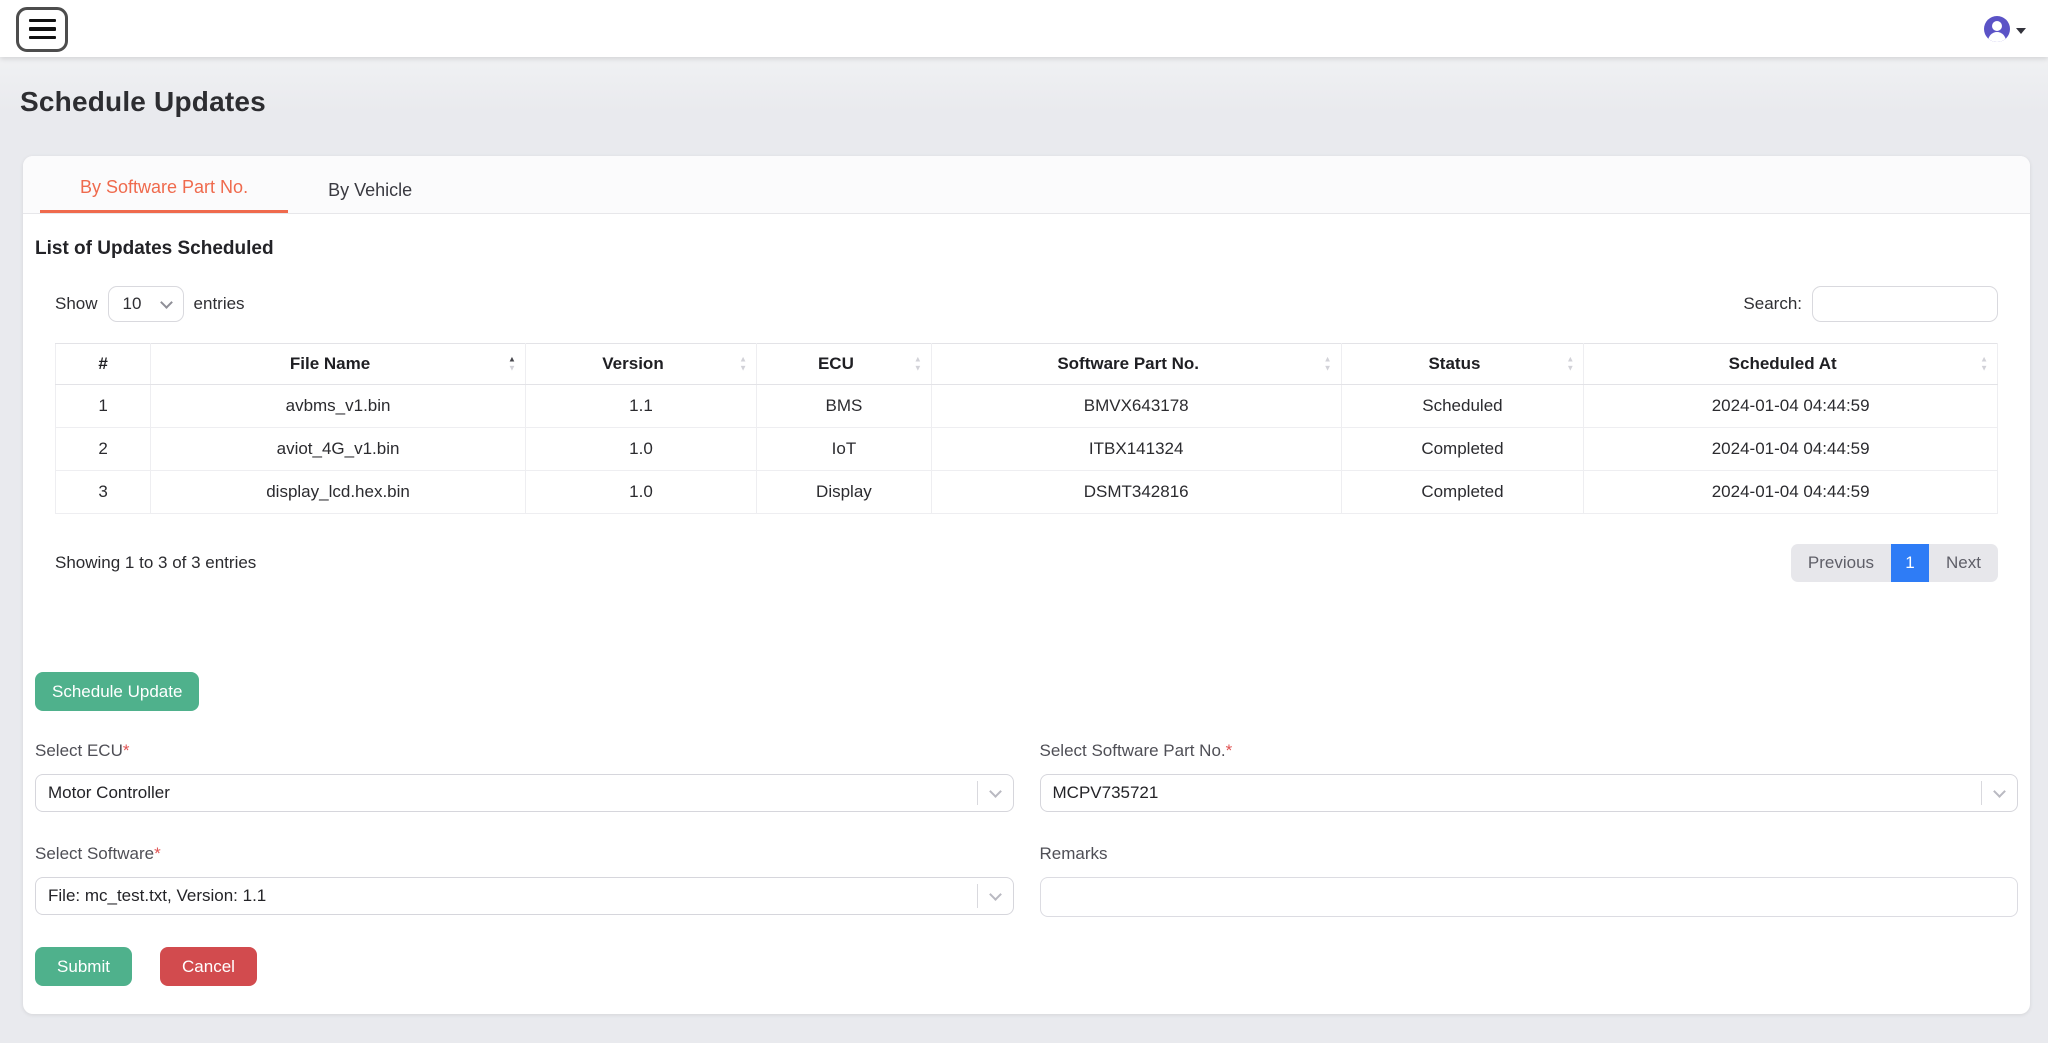  I want to click on page-size-value: 10, so click(132, 303).